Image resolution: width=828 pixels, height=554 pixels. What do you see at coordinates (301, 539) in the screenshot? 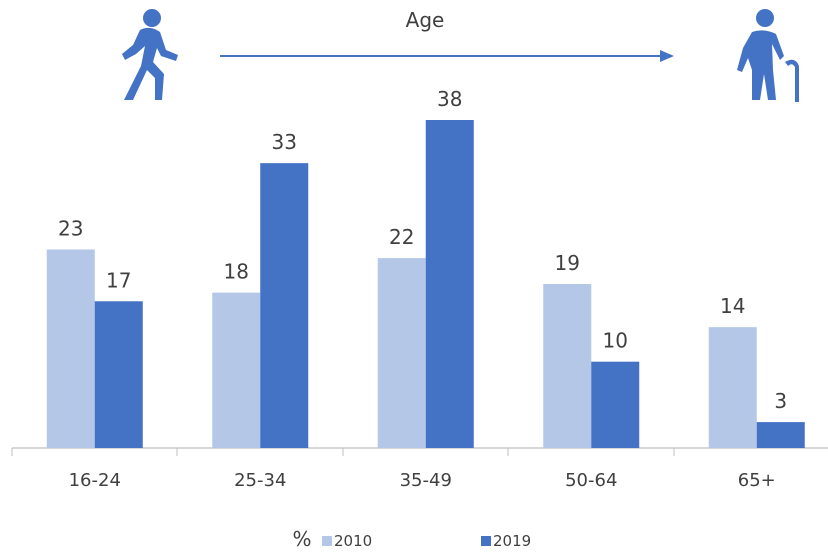
I see `legend-unit: %` at bounding box center [301, 539].